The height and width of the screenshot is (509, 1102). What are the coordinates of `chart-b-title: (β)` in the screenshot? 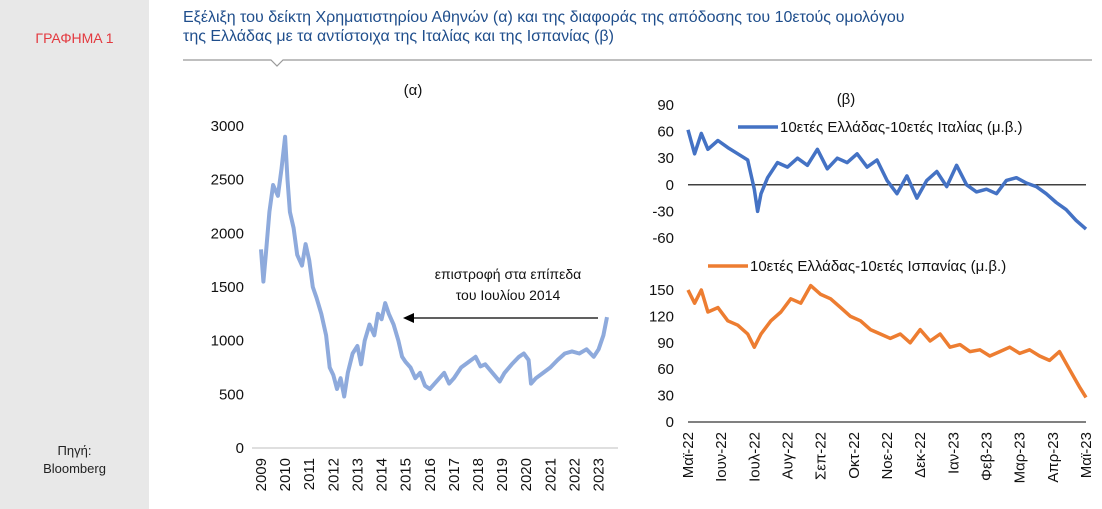 It's located at (846, 99).